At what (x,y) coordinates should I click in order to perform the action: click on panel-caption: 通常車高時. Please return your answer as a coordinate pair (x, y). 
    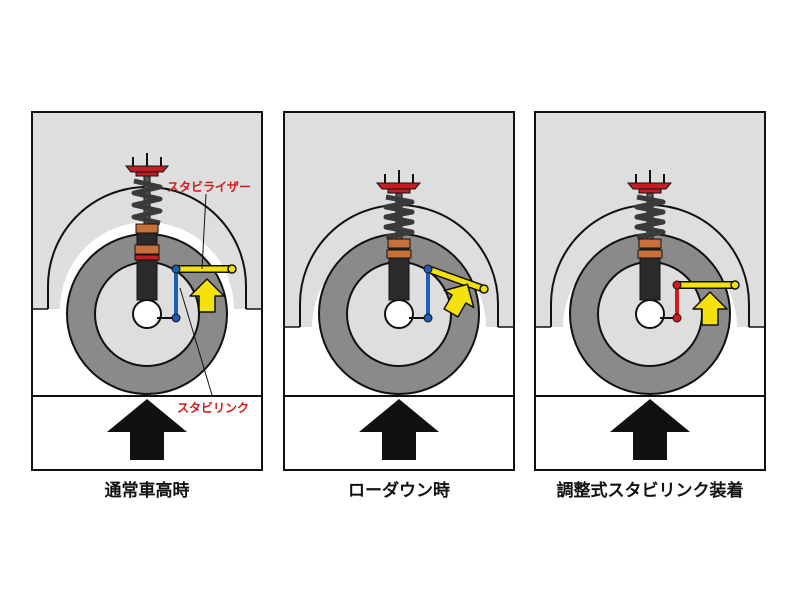
    Looking at the image, I should click on (147, 490).